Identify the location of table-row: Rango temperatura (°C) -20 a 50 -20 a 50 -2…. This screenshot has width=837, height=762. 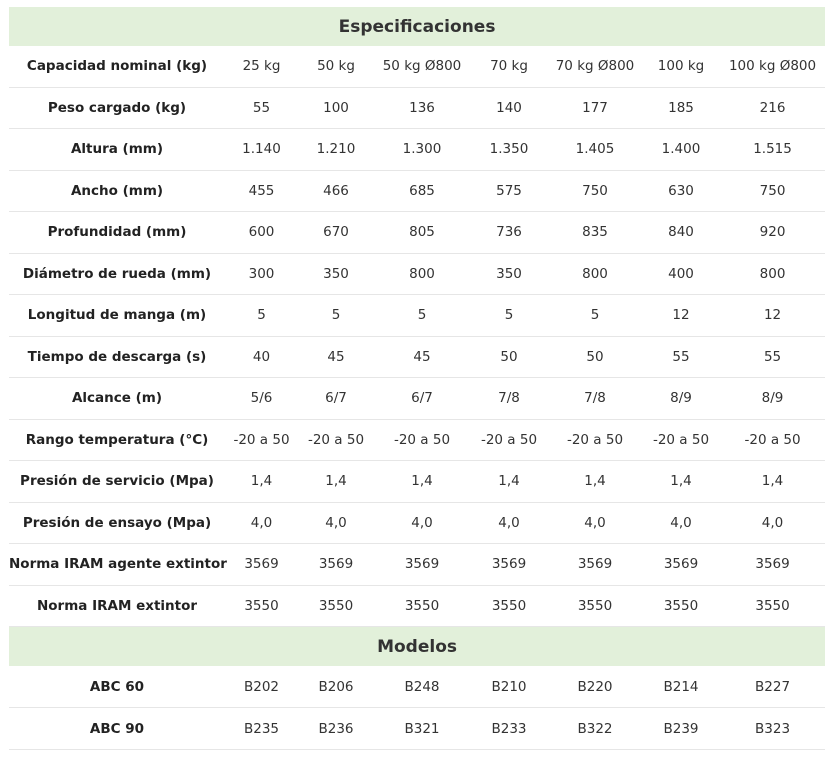
(417, 440).